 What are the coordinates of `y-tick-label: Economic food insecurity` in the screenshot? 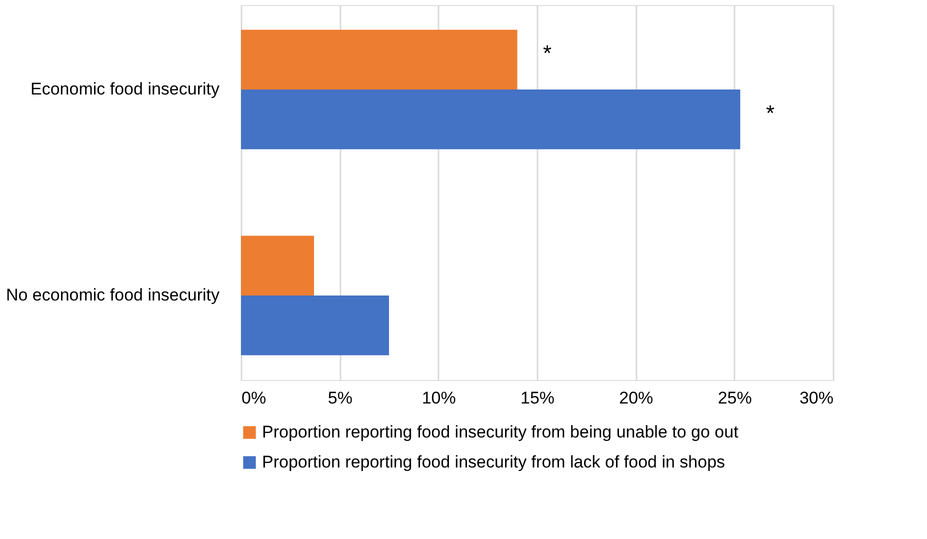 It's located at (125, 88).